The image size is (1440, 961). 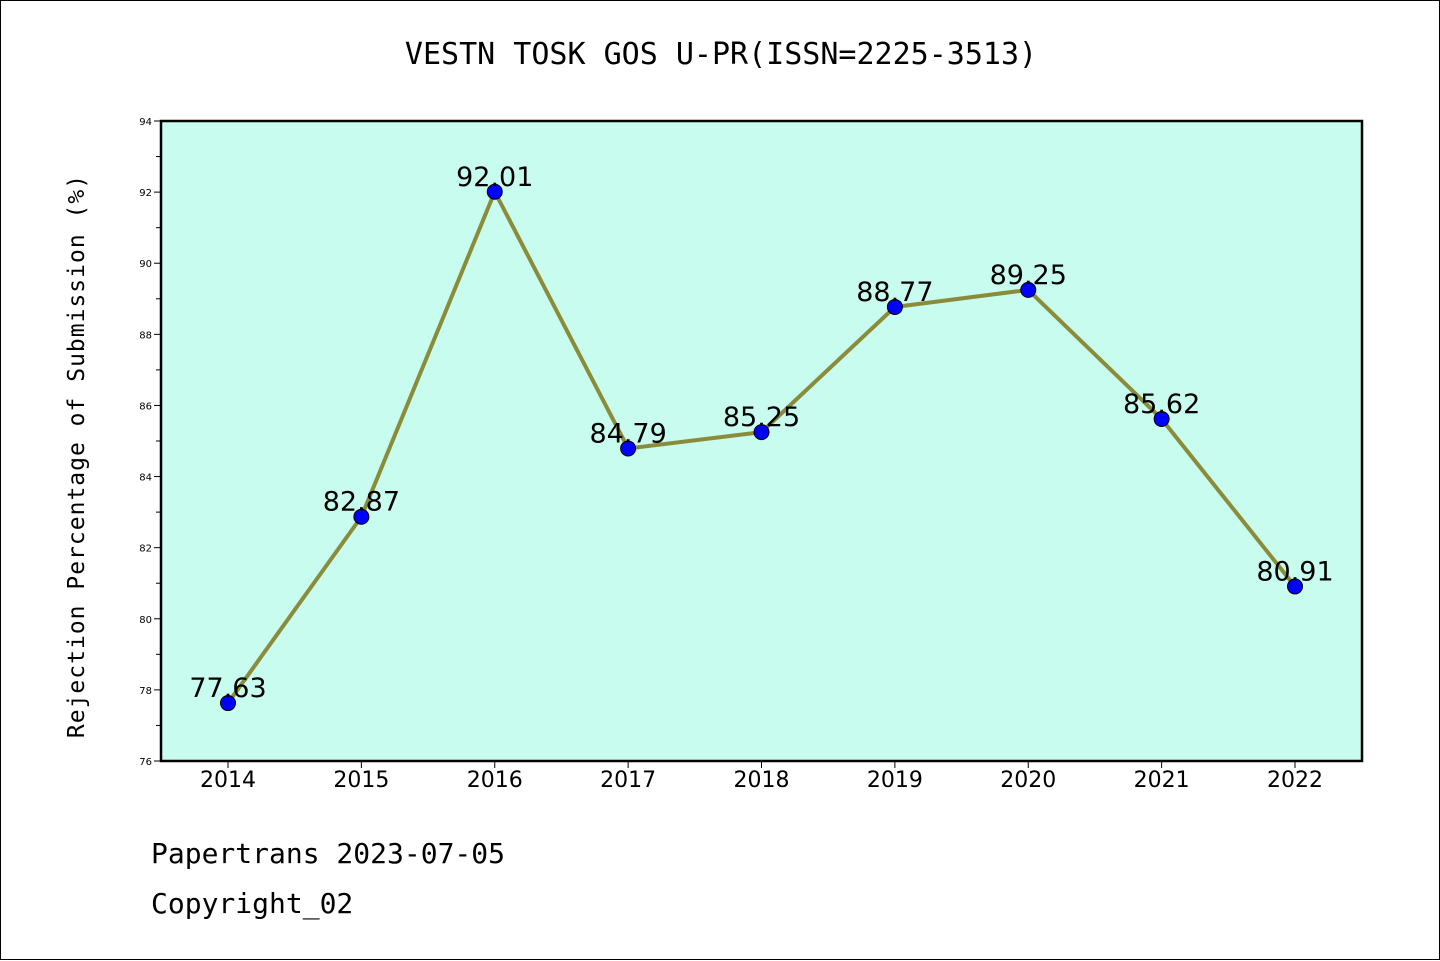 What do you see at coordinates (145, 122) in the screenshot?
I see `y-tick-label: 94` at bounding box center [145, 122].